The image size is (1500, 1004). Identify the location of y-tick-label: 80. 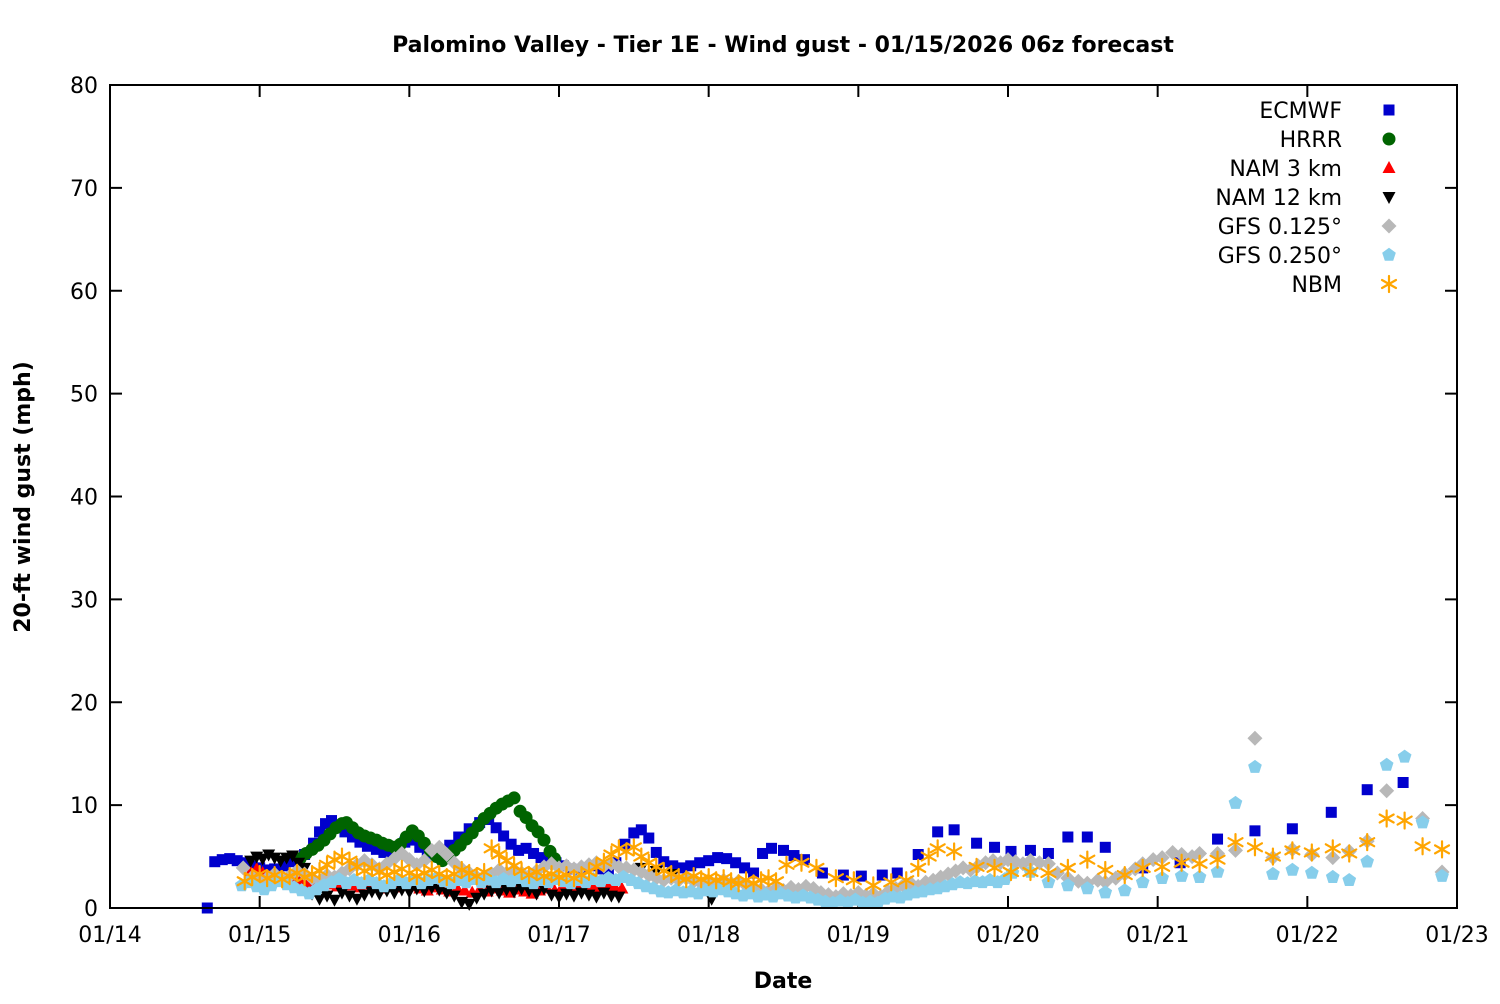
(84, 86).